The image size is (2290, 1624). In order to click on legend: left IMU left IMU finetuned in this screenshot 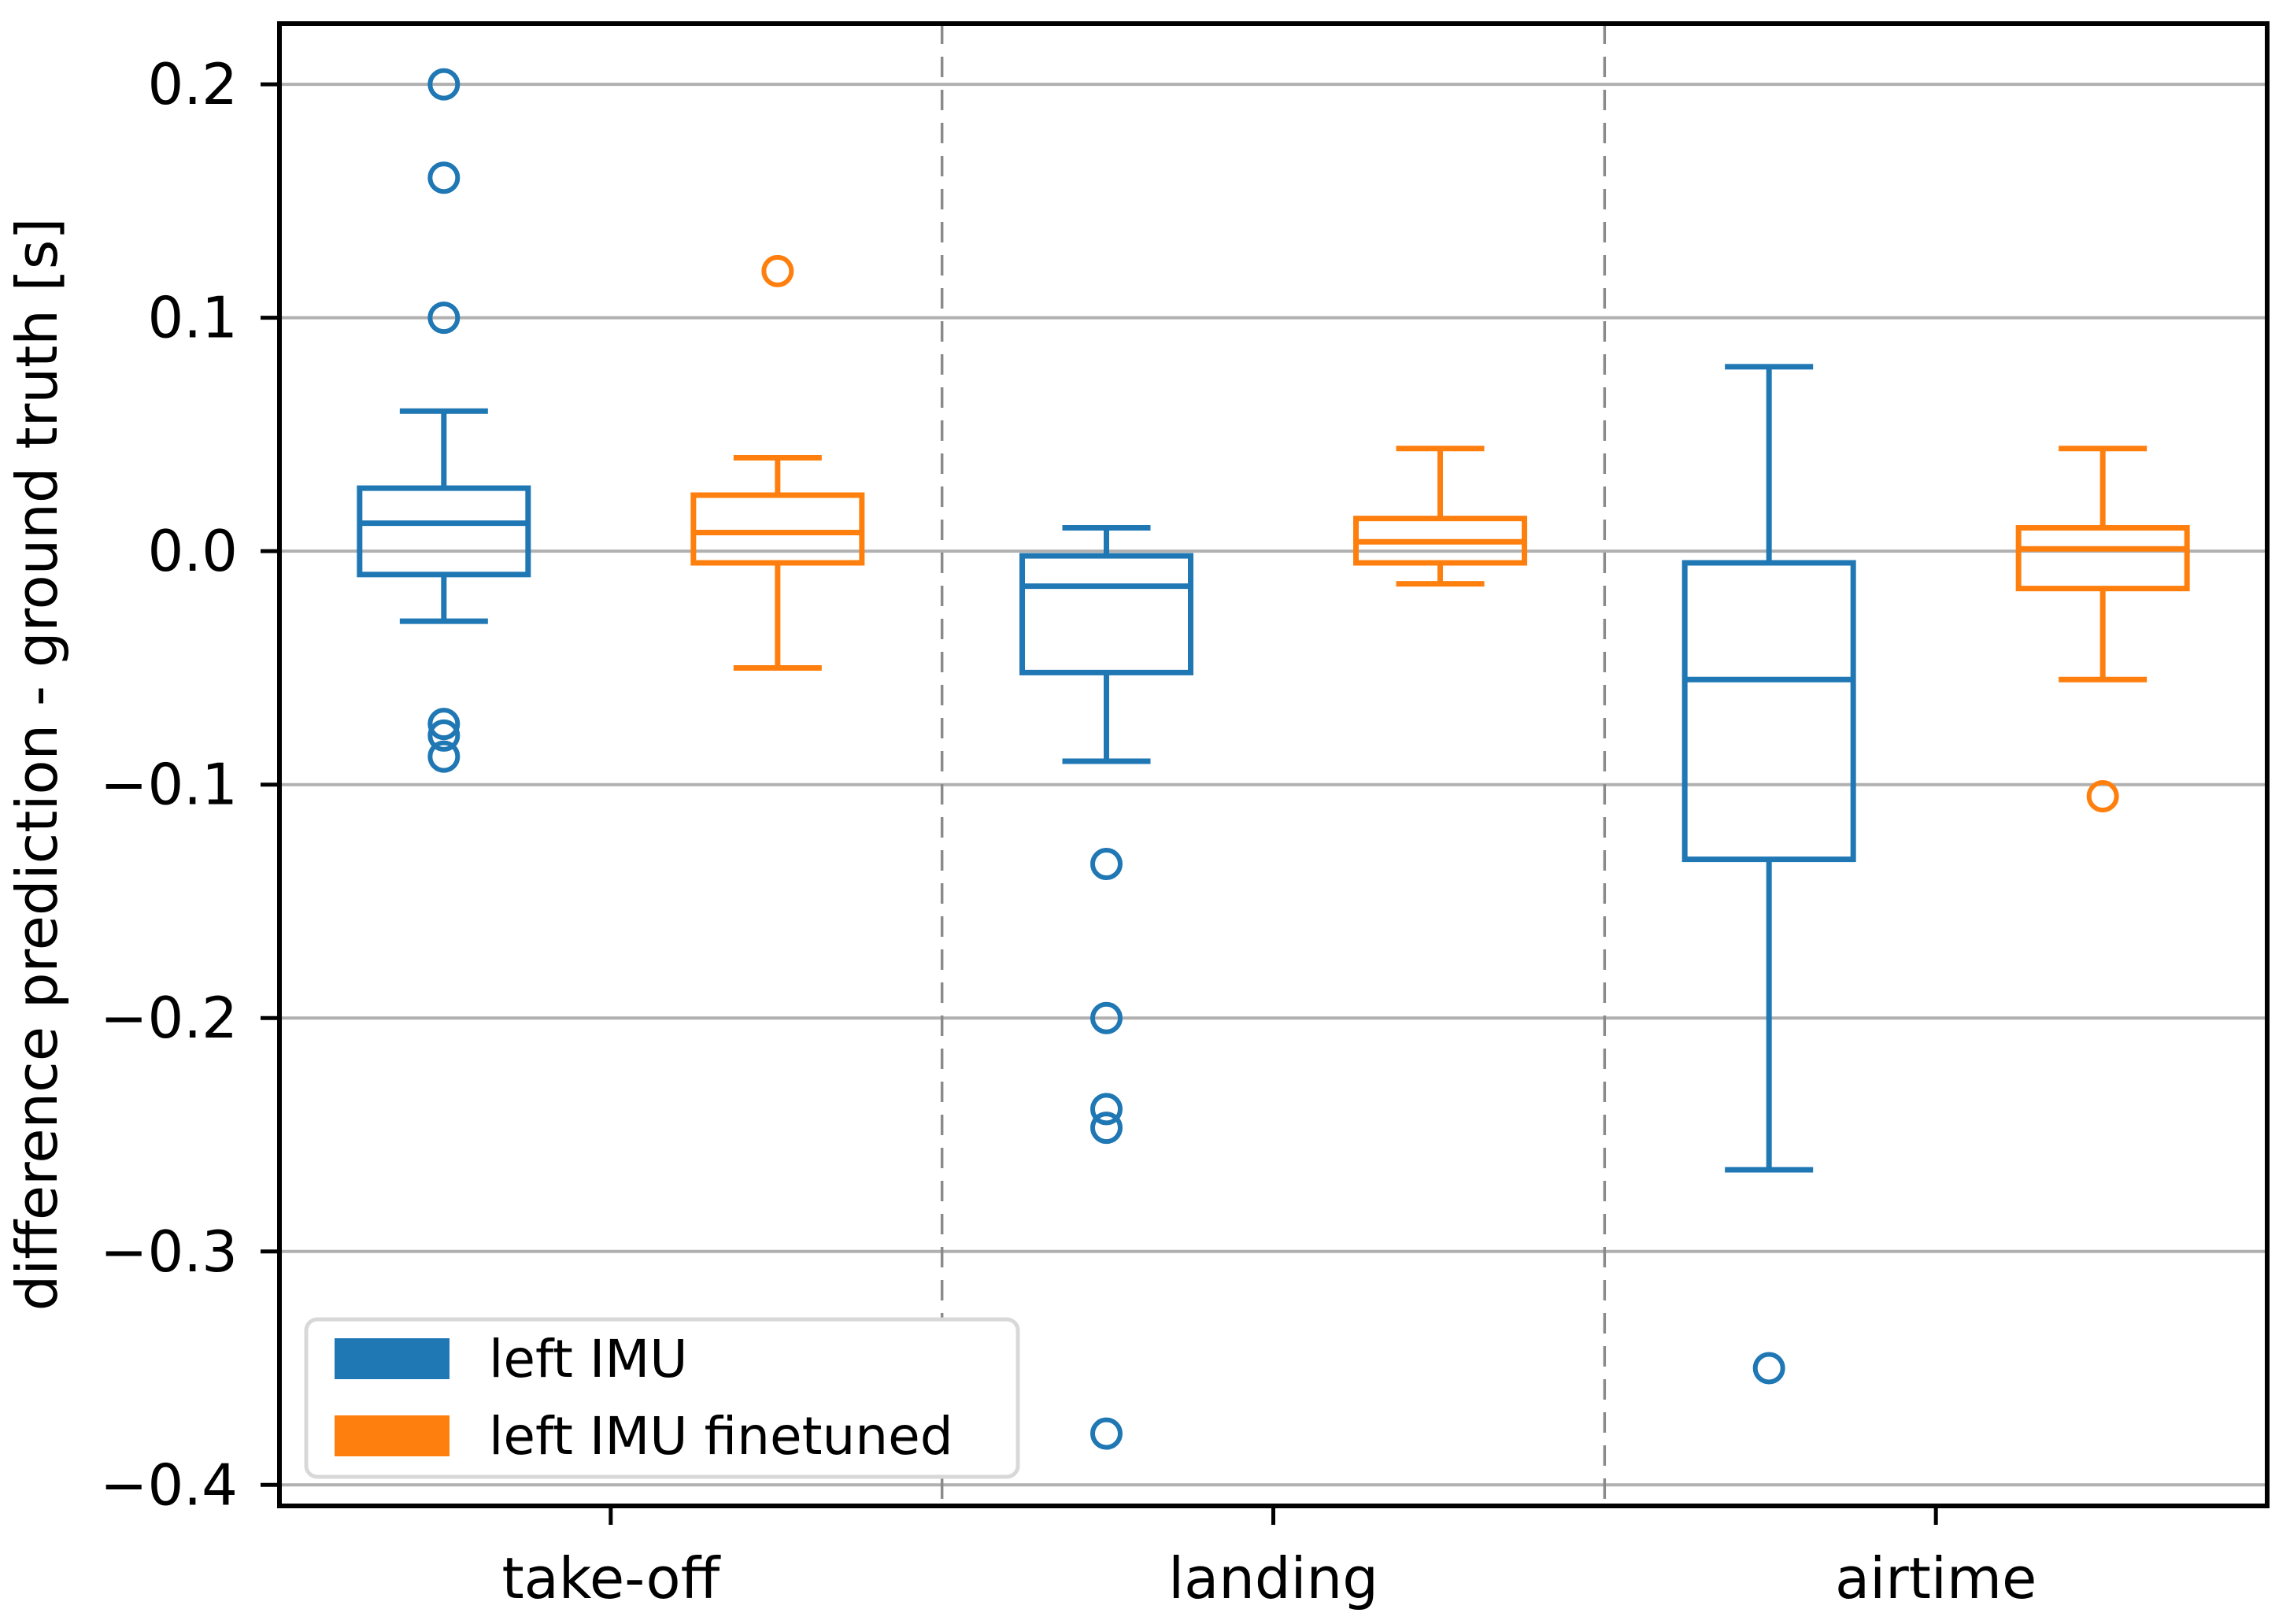, I will do `click(662, 1398)`.